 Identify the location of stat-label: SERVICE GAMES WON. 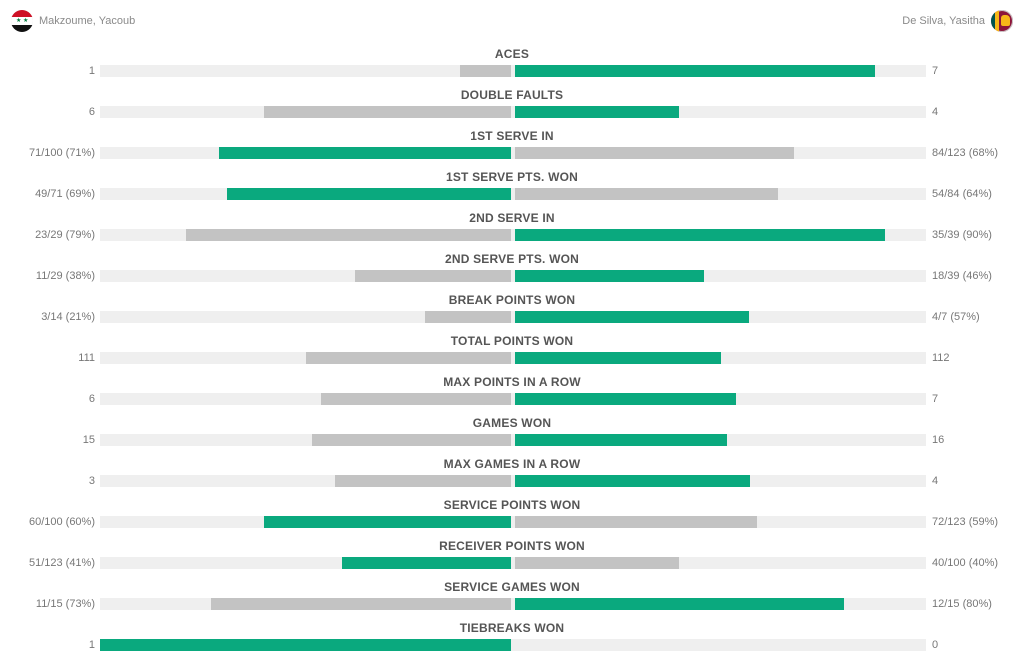
(512, 587).